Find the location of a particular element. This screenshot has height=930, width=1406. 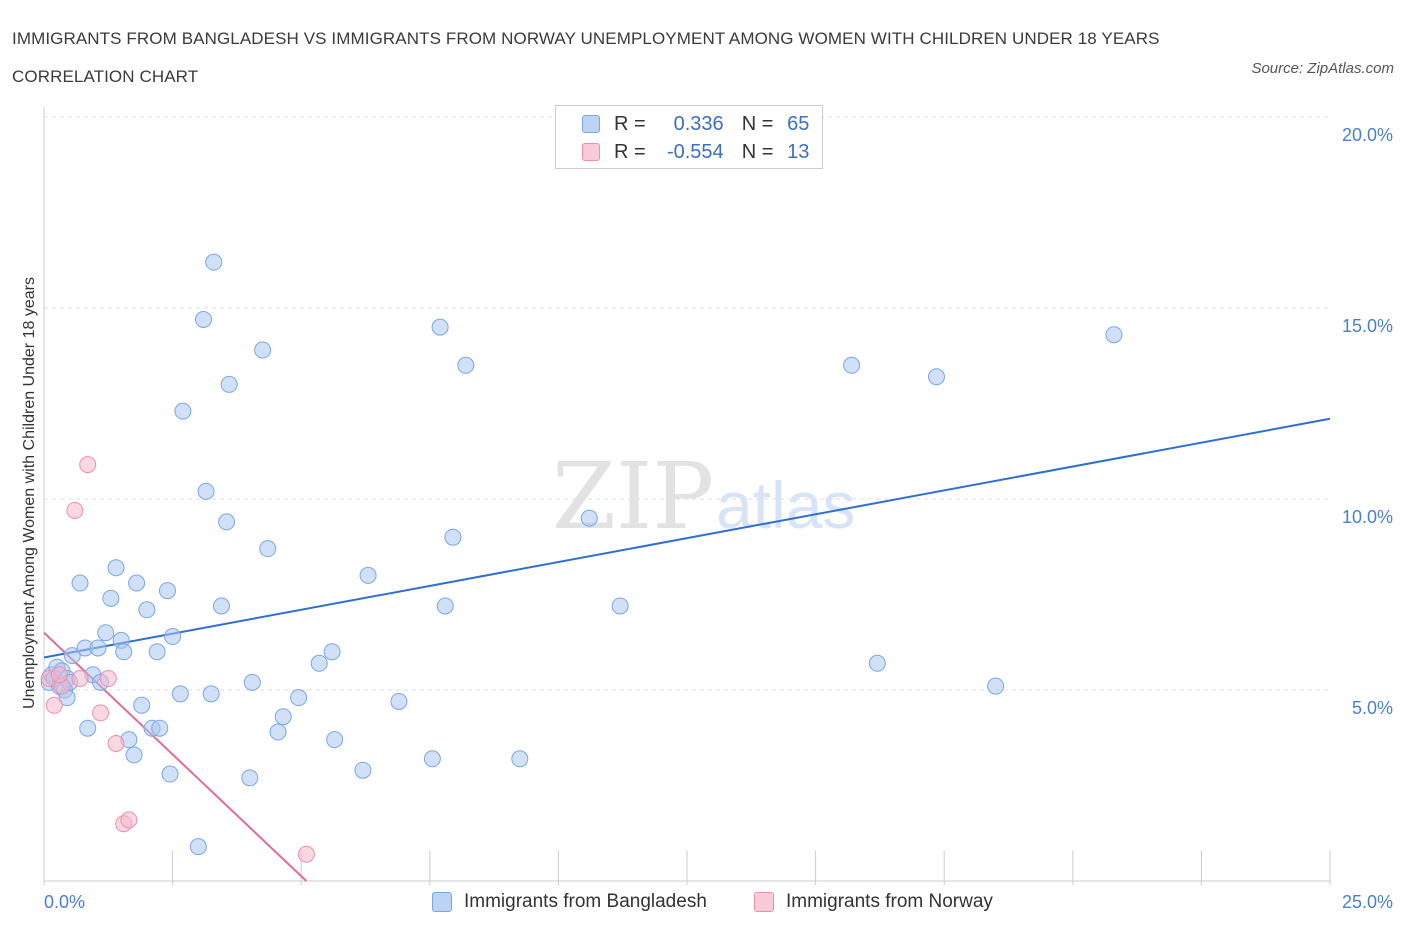

series-swatch-bangladesh is located at coordinates (442, 902).